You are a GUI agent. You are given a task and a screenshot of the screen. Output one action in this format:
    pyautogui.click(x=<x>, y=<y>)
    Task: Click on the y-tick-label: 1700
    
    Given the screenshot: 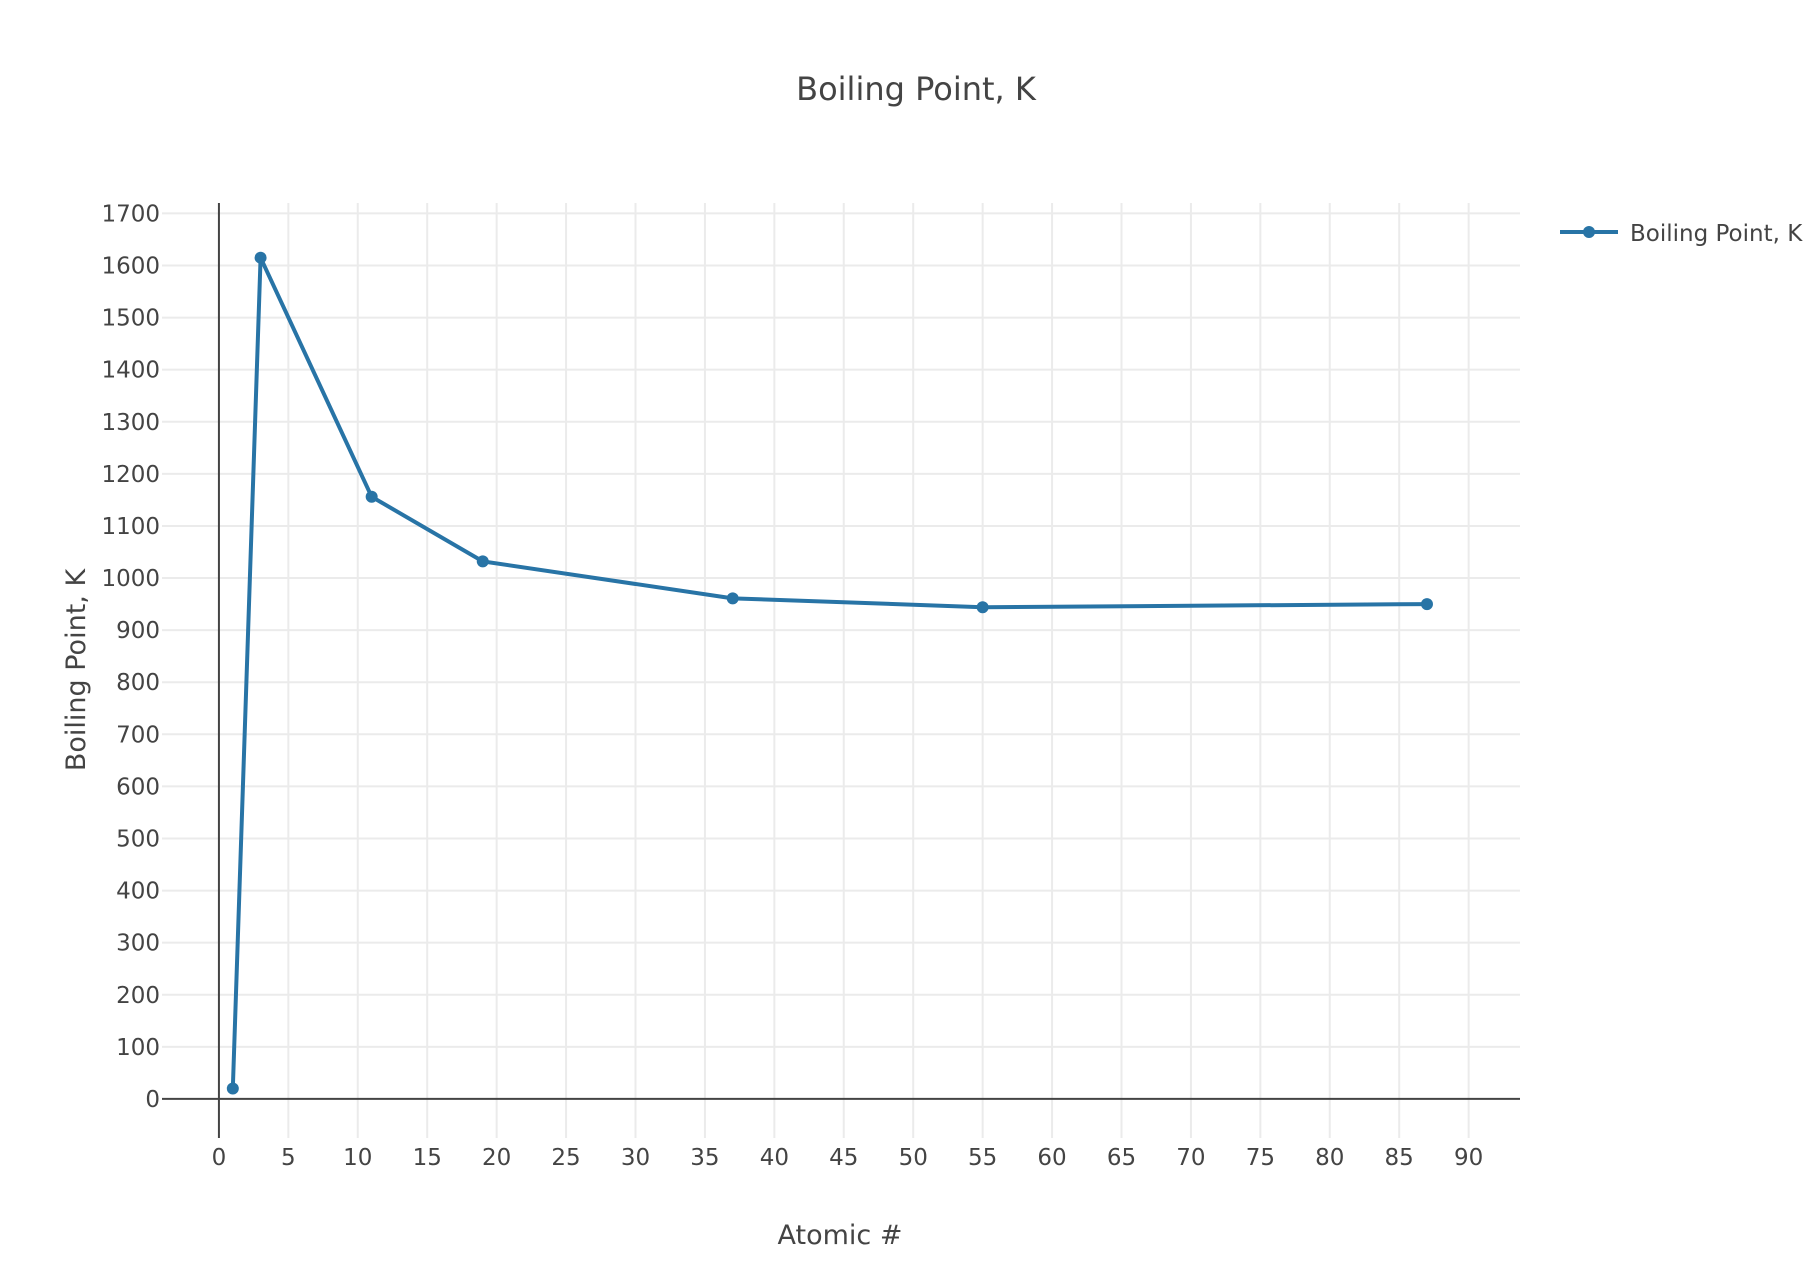 What is the action you would take?
    pyautogui.click(x=130, y=214)
    